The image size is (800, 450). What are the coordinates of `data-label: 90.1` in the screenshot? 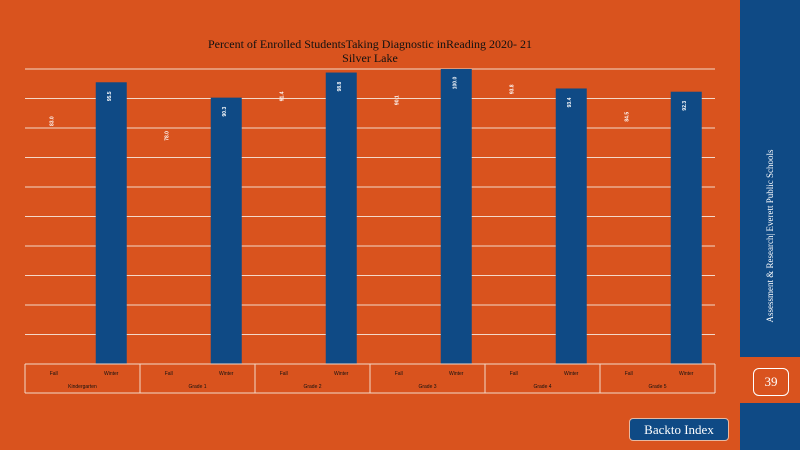 It's located at (398, 100).